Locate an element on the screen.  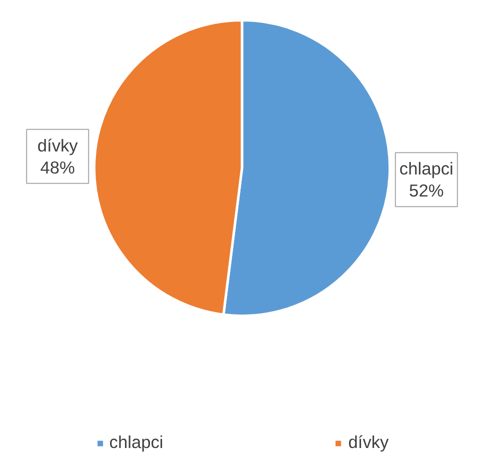
data-label: 48% is located at coordinates (57, 167).